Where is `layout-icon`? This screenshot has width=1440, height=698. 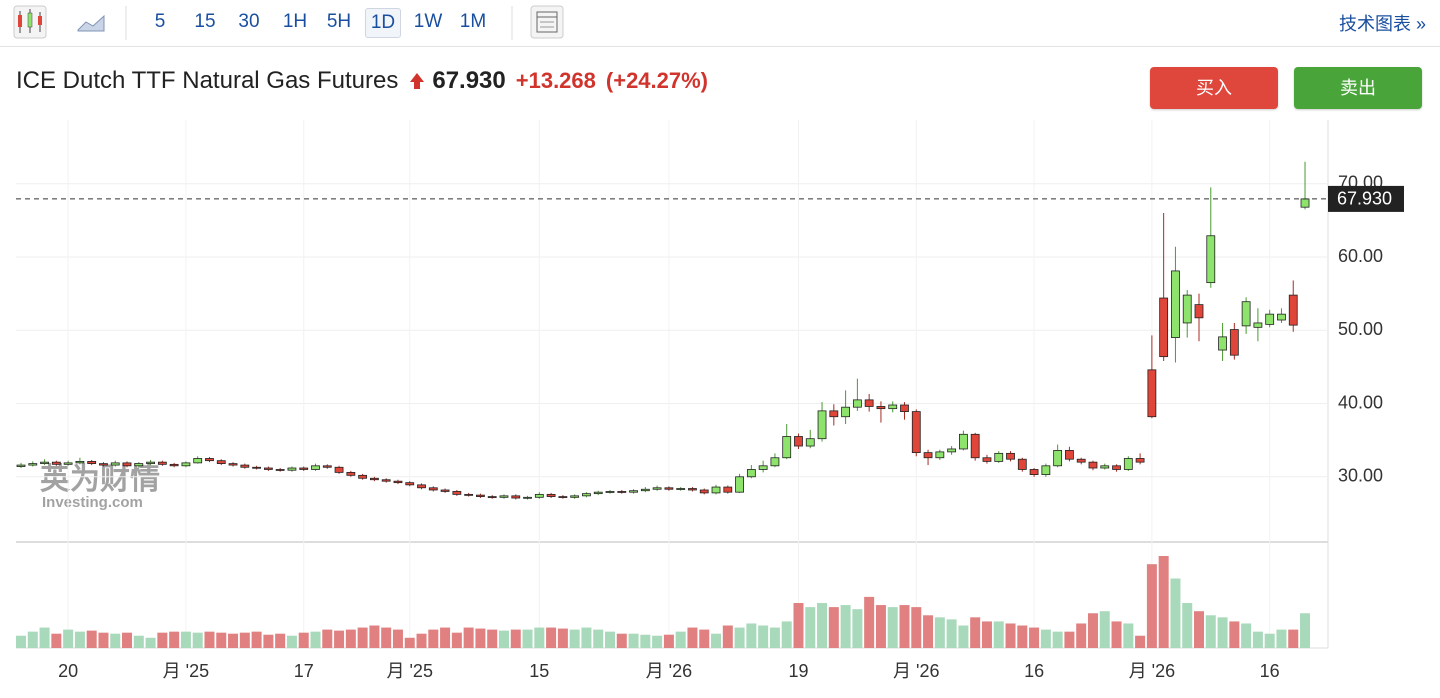
layout-icon is located at coordinates (547, 22).